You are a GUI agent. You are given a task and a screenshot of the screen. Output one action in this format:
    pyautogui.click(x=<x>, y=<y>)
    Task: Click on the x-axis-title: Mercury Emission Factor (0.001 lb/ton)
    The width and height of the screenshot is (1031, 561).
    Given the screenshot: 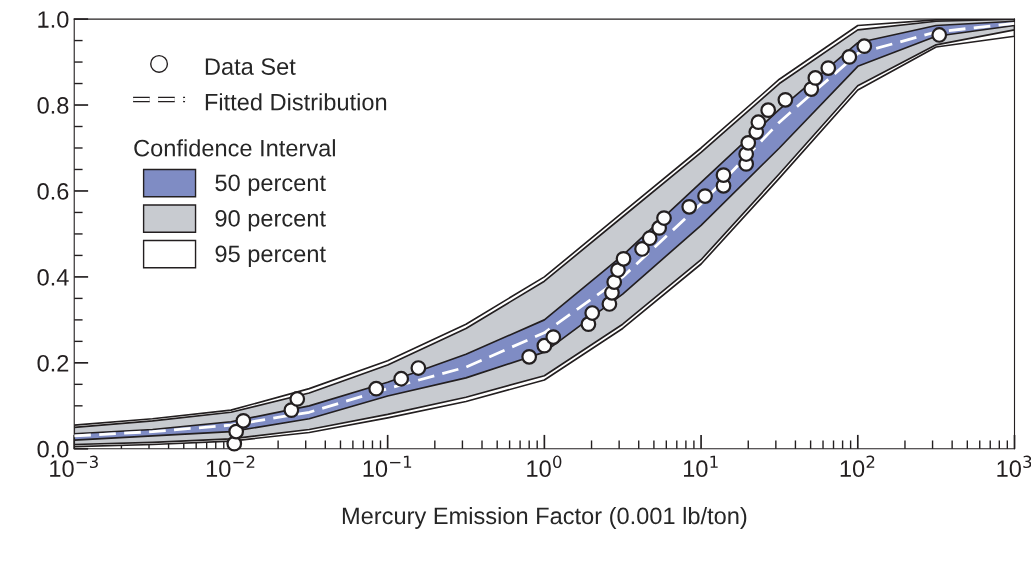 What is the action you would take?
    pyautogui.click(x=544, y=517)
    